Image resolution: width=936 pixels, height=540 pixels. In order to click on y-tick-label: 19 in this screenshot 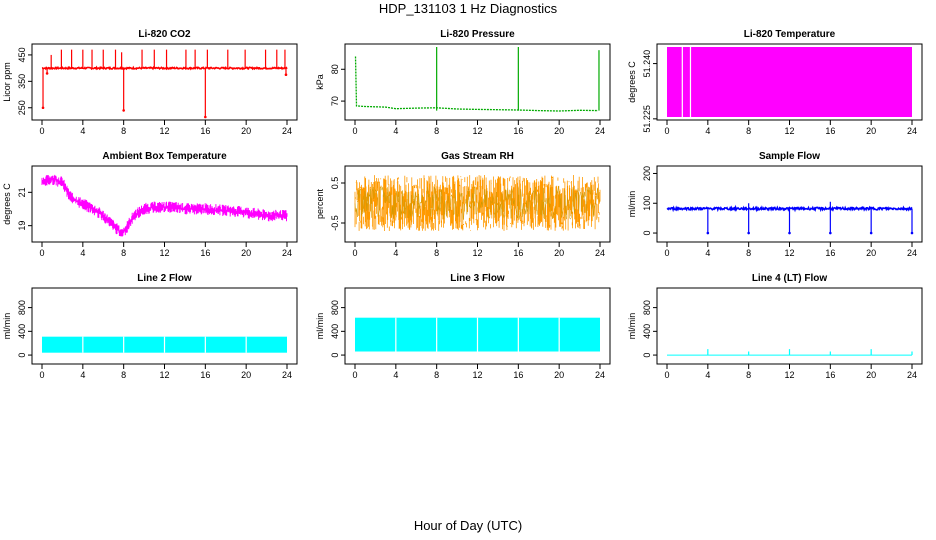, I will do `click(22, 226)`.